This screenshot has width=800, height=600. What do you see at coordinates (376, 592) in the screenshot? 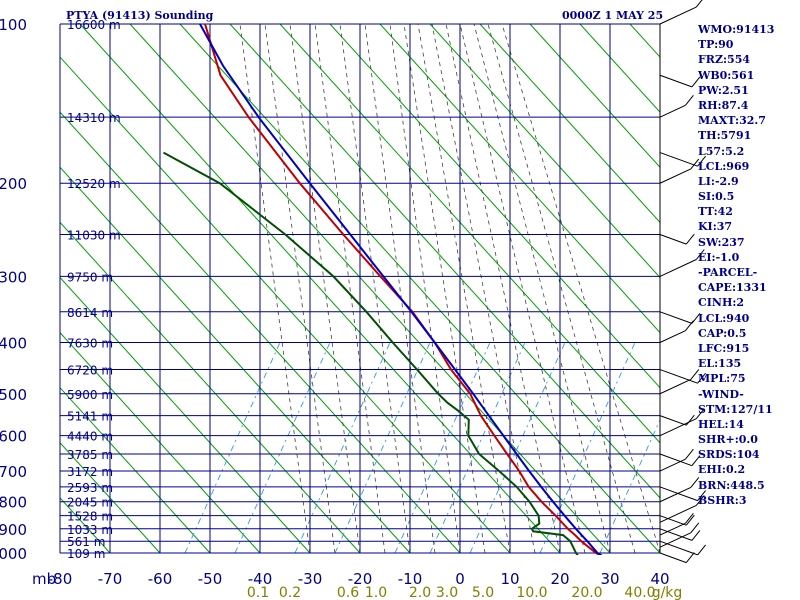
I see `mixing-ratio-label: 1.0` at bounding box center [376, 592].